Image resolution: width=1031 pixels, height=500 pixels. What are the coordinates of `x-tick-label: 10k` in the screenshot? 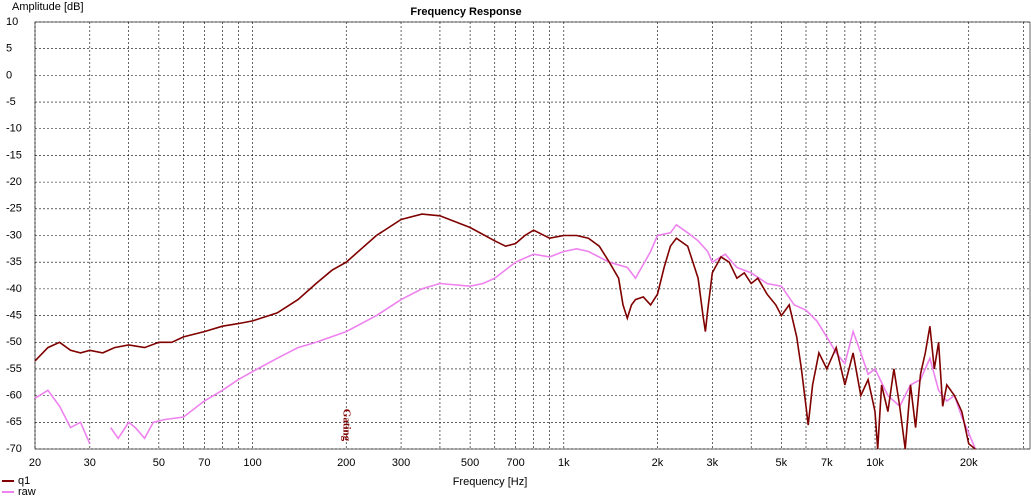 It's located at (875, 463).